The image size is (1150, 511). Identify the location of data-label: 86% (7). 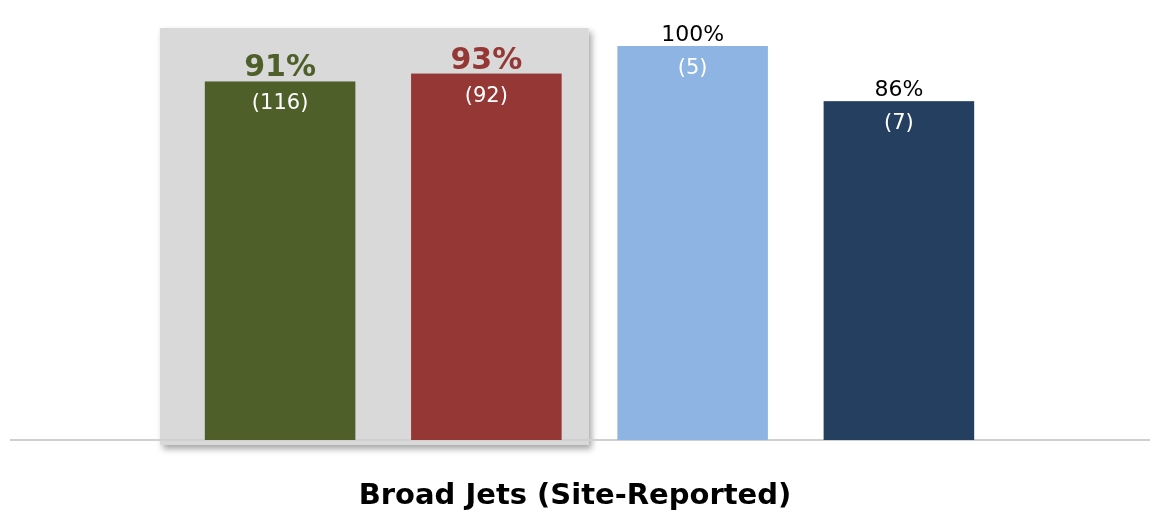
(899, 105).